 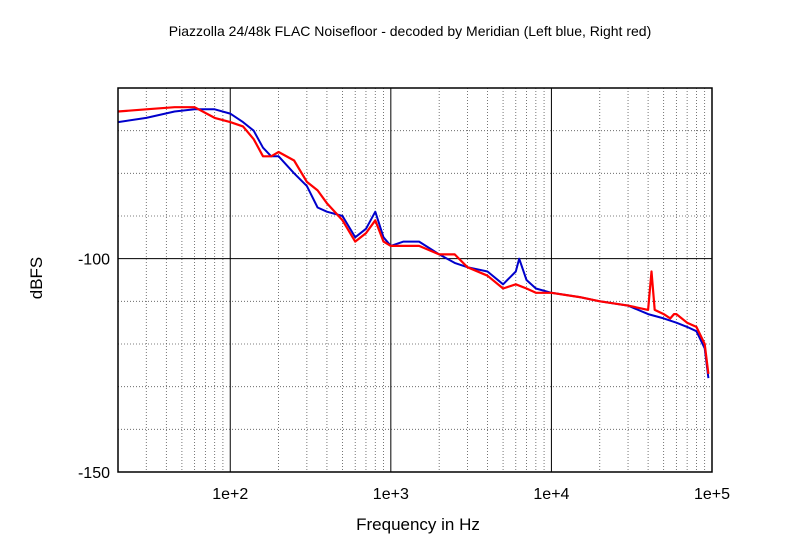 What do you see at coordinates (391, 494) in the screenshot?
I see `x-tick-label: 1e+3` at bounding box center [391, 494].